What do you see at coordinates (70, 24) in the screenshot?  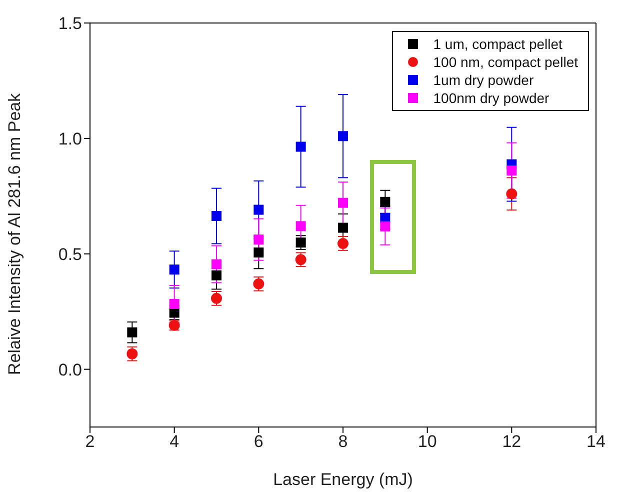 I see `y-tick-label: 1.5` at bounding box center [70, 24].